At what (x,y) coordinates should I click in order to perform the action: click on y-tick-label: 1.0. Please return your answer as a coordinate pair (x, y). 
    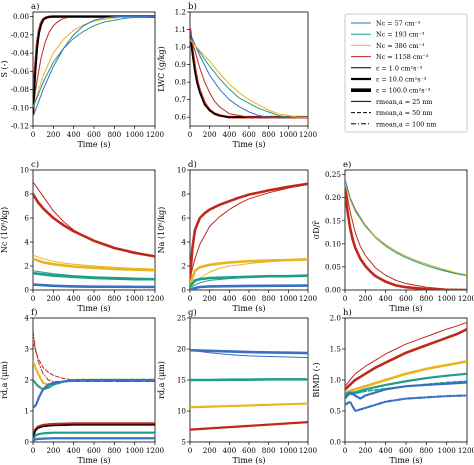
    Looking at the image, I should click on (181, 47).